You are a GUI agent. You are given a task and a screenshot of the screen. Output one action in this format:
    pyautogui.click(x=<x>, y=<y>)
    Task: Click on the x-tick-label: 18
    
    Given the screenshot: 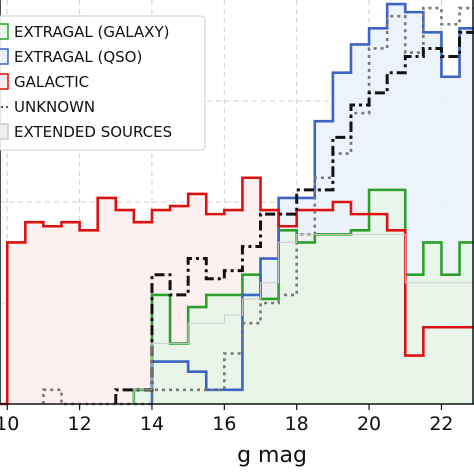 What is the action you would take?
    pyautogui.click(x=297, y=424)
    